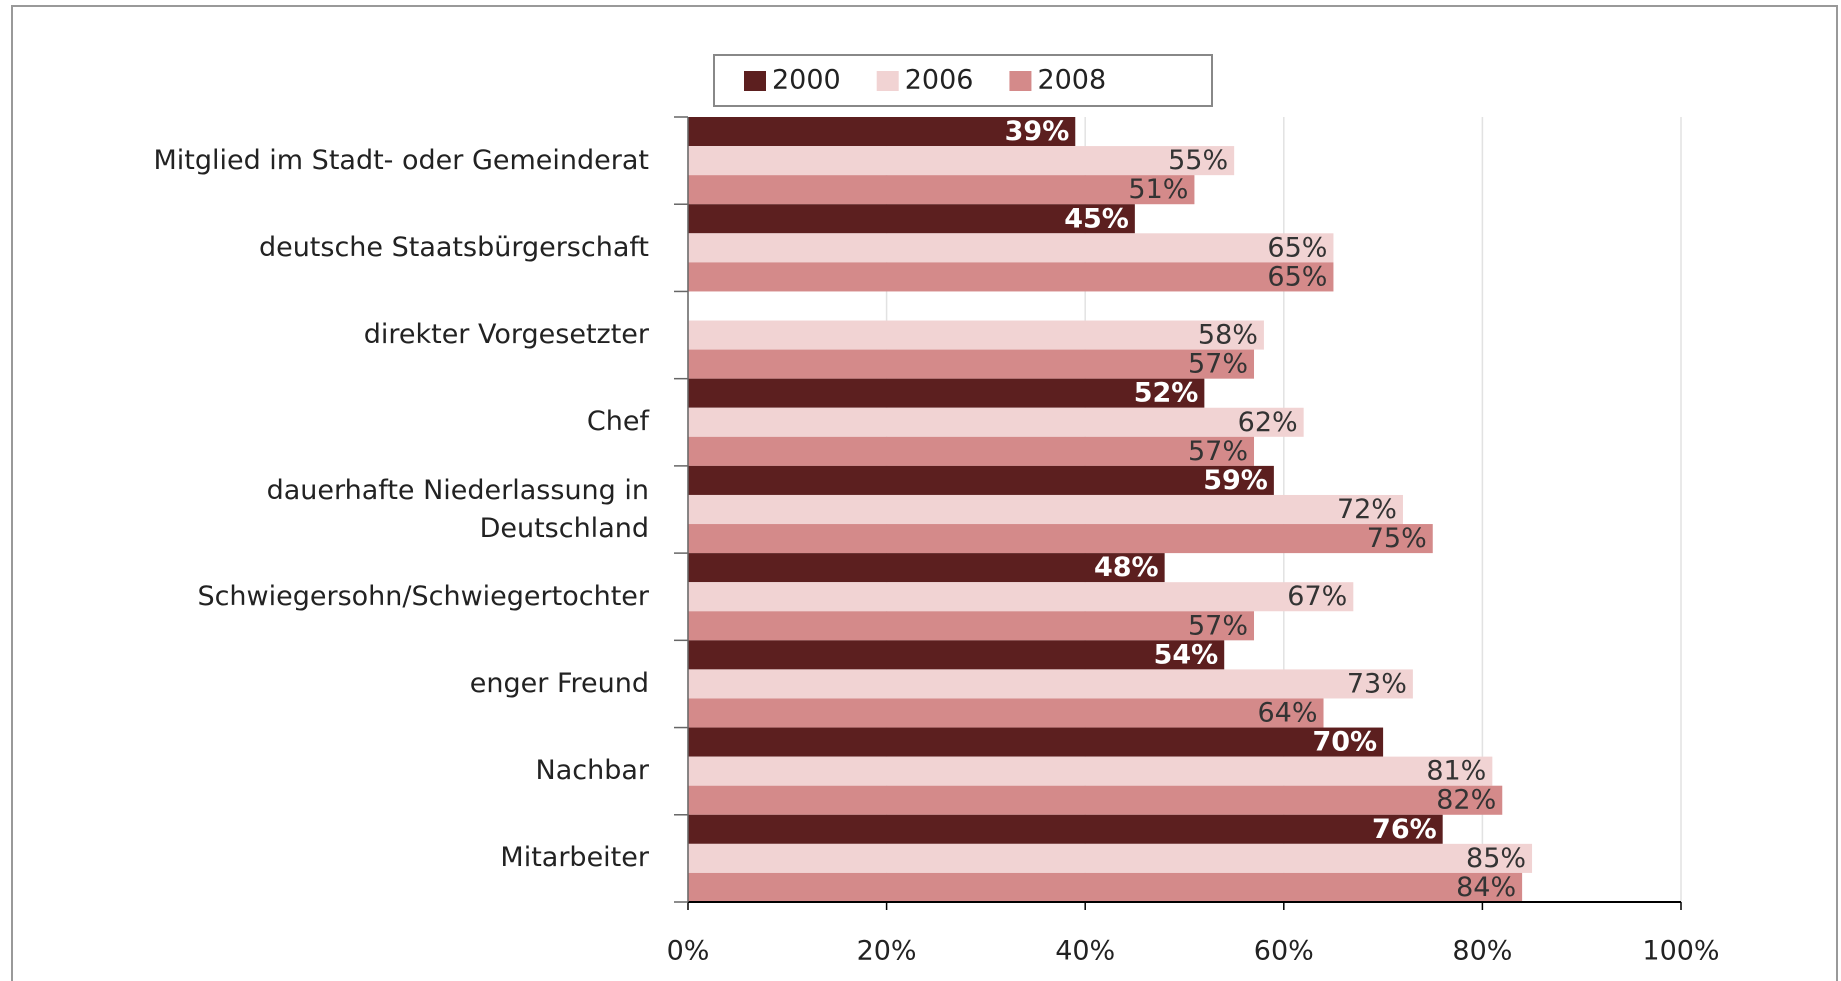 Image resolution: width=1841 pixels, height=981 pixels. I want to click on value-label: 64%, so click(1288, 713).